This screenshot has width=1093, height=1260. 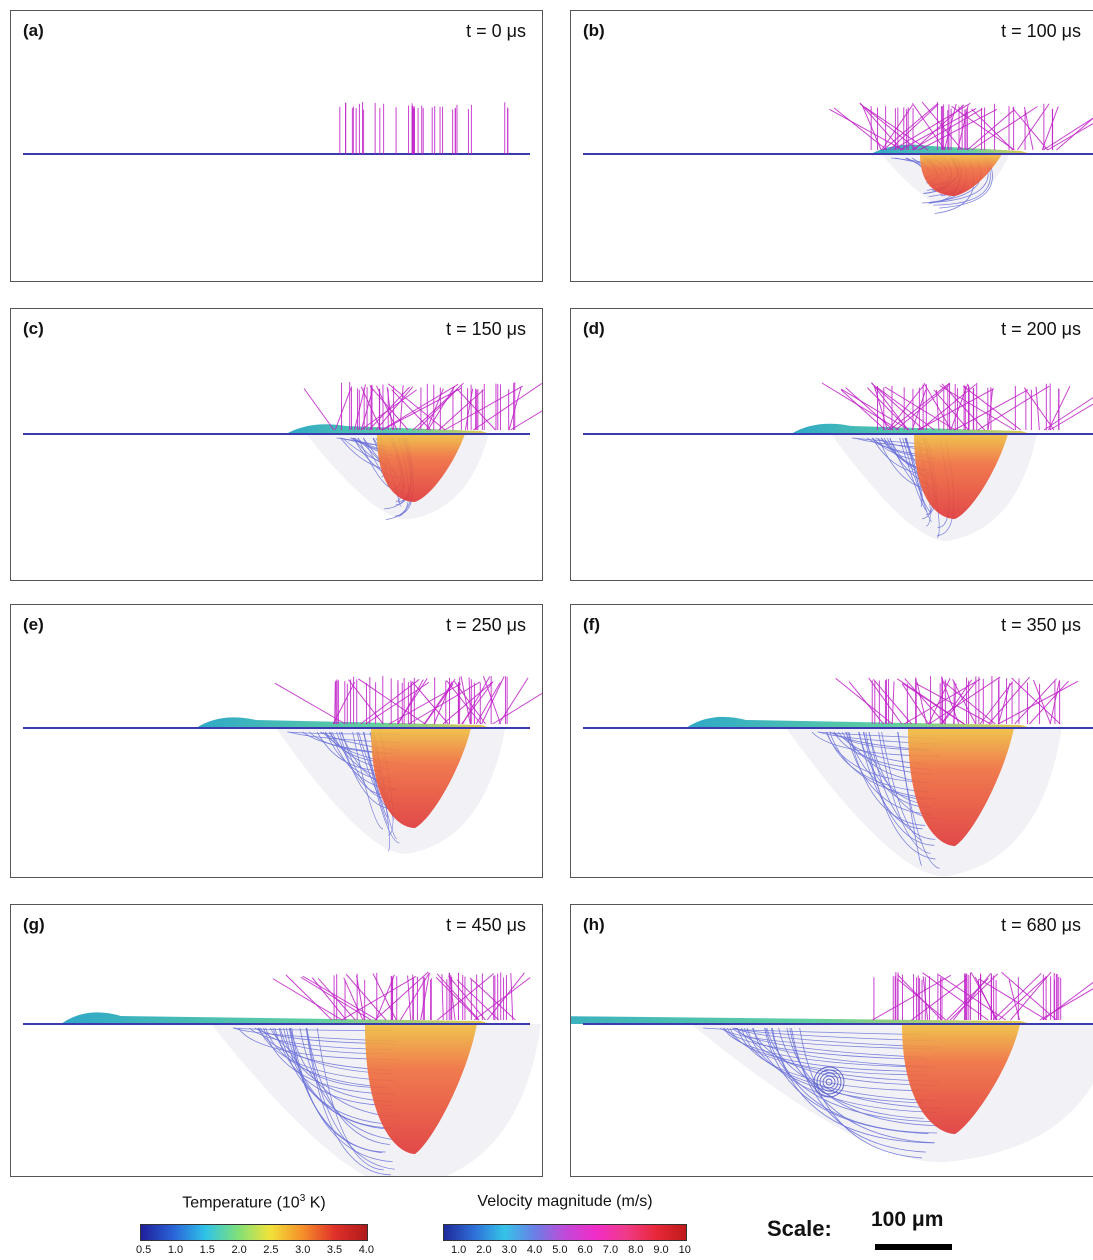 I want to click on panel-label: (a), so click(x=33, y=30).